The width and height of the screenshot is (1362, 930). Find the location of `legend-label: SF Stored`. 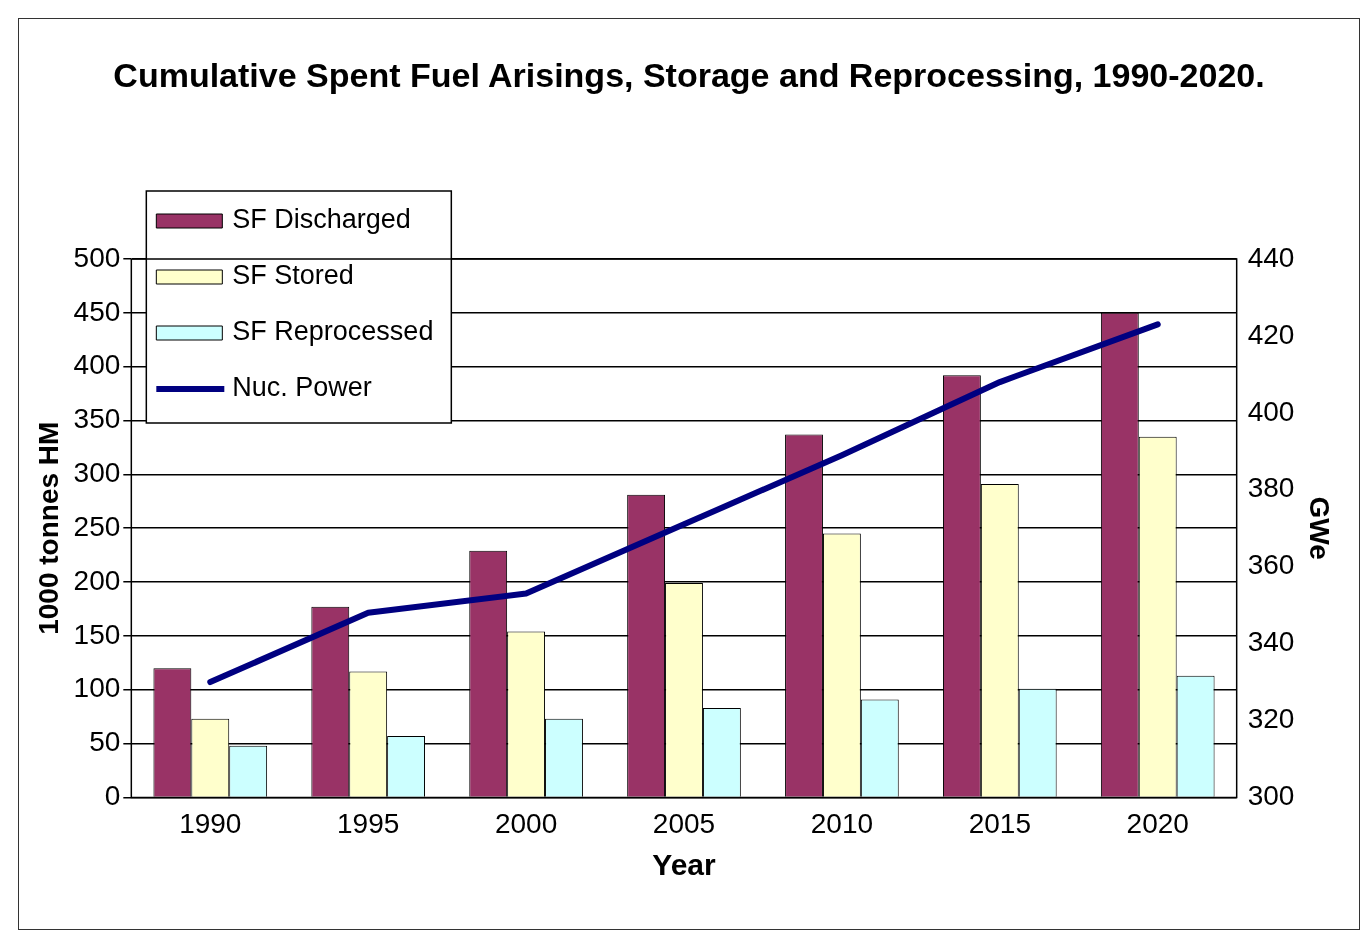

legend-label: SF Stored is located at coordinates (293, 275).